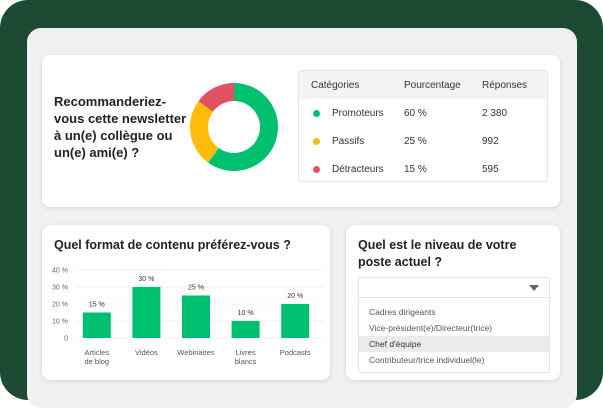  What do you see at coordinates (66, 339) in the screenshot?
I see `y-tick-label: 0` at bounding box center [66, 339].